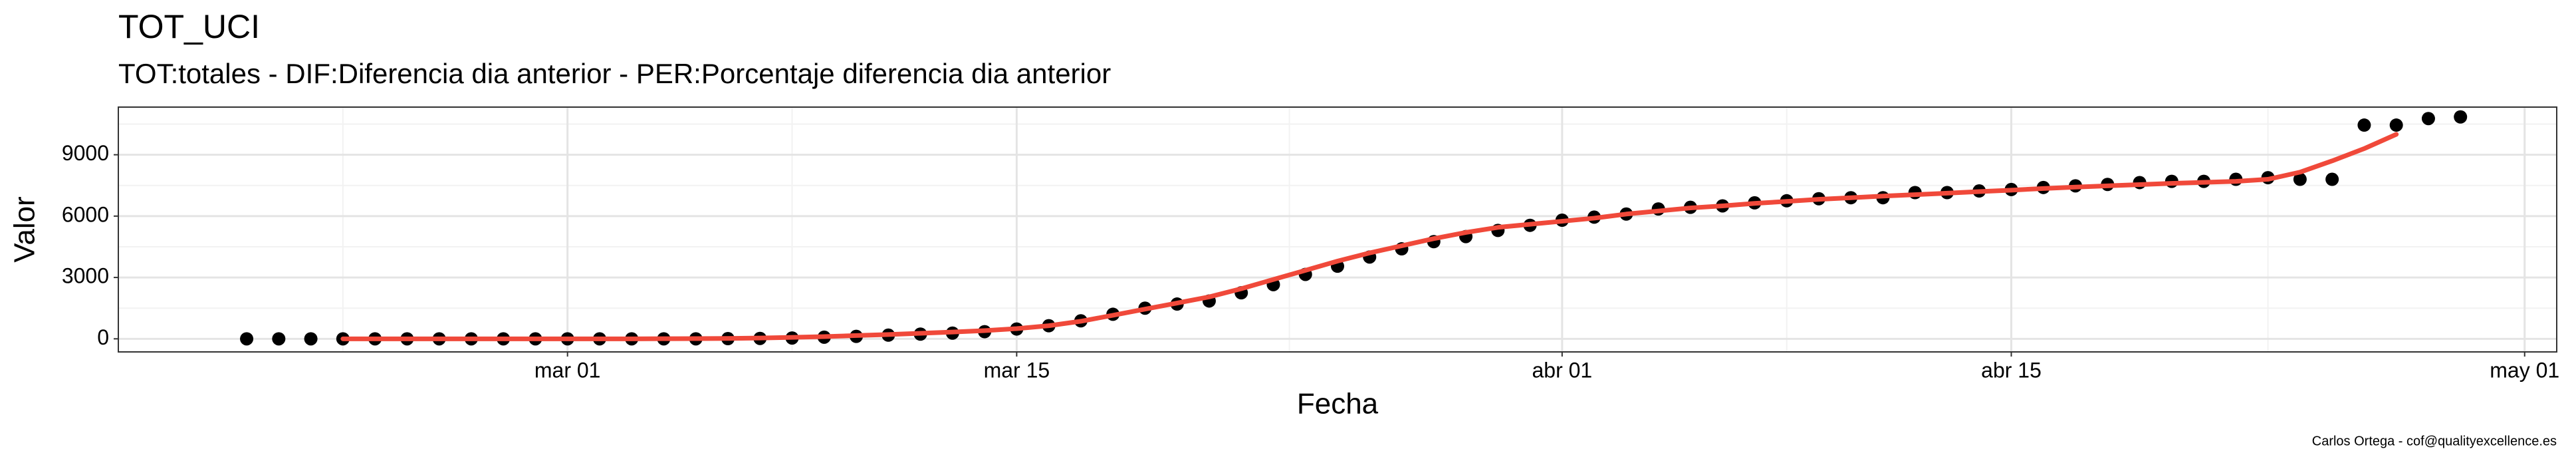 This screenshot has height=465, width=2576. What do you see at coordinates (1562, 370) in the screenshot?
I see `x-tick-label: abr 01` at bounding box center [1562, 370].